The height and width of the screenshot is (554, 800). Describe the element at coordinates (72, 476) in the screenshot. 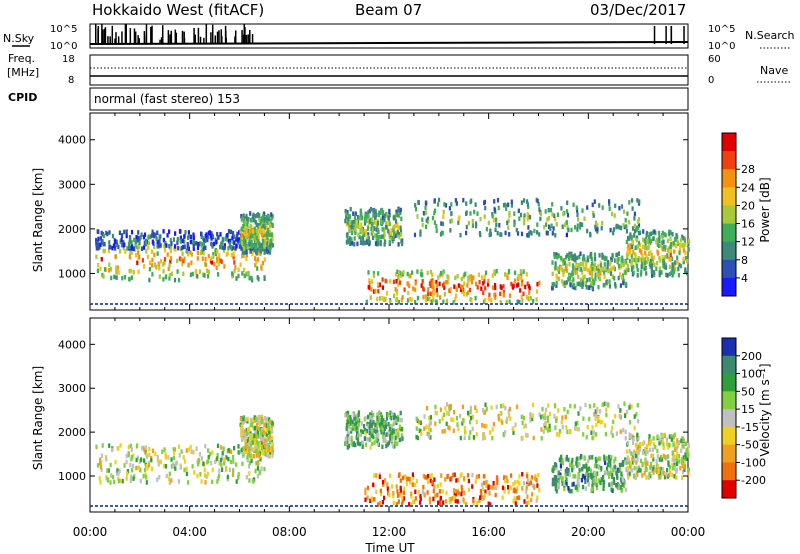

I see `y-tick-label: 1000` at that location.